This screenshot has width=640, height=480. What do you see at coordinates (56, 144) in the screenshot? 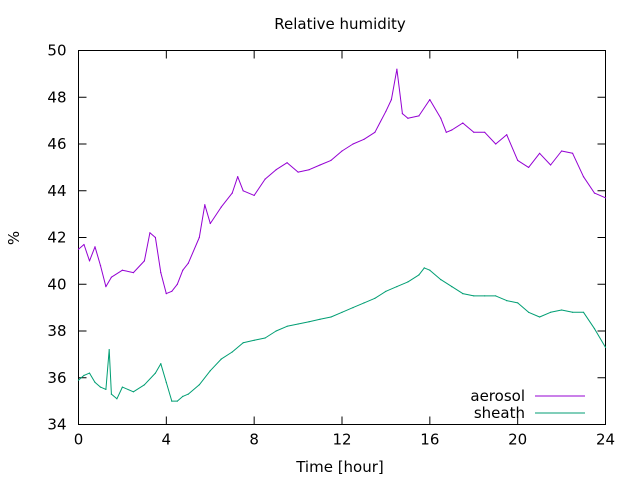
I see `y-tick-label: 46` at bounding box center [56, 144].